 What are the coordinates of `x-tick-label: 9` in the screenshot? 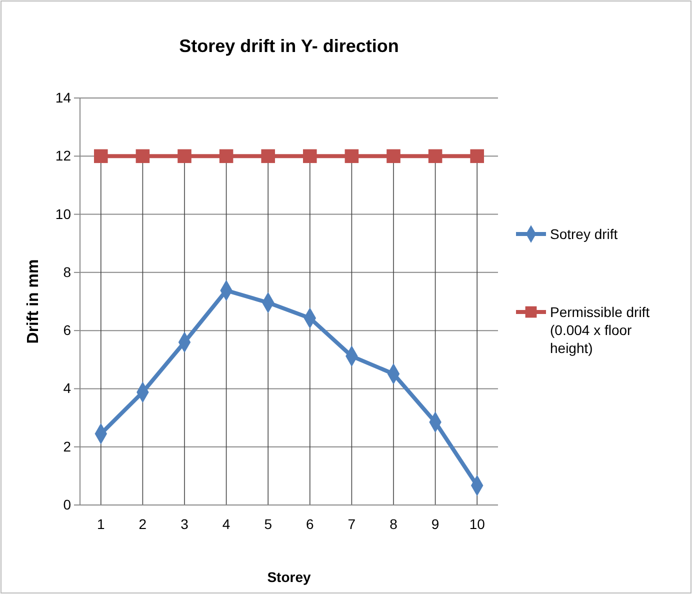 It's located at (435, 524).